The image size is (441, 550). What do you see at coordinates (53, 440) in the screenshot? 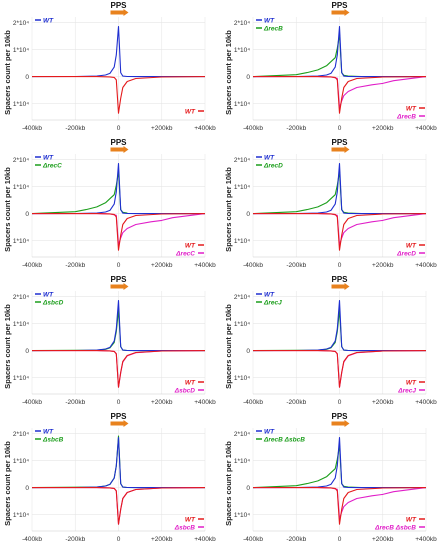
I see `legend-label: ΔsbcB` at bounding box center [53, 440].